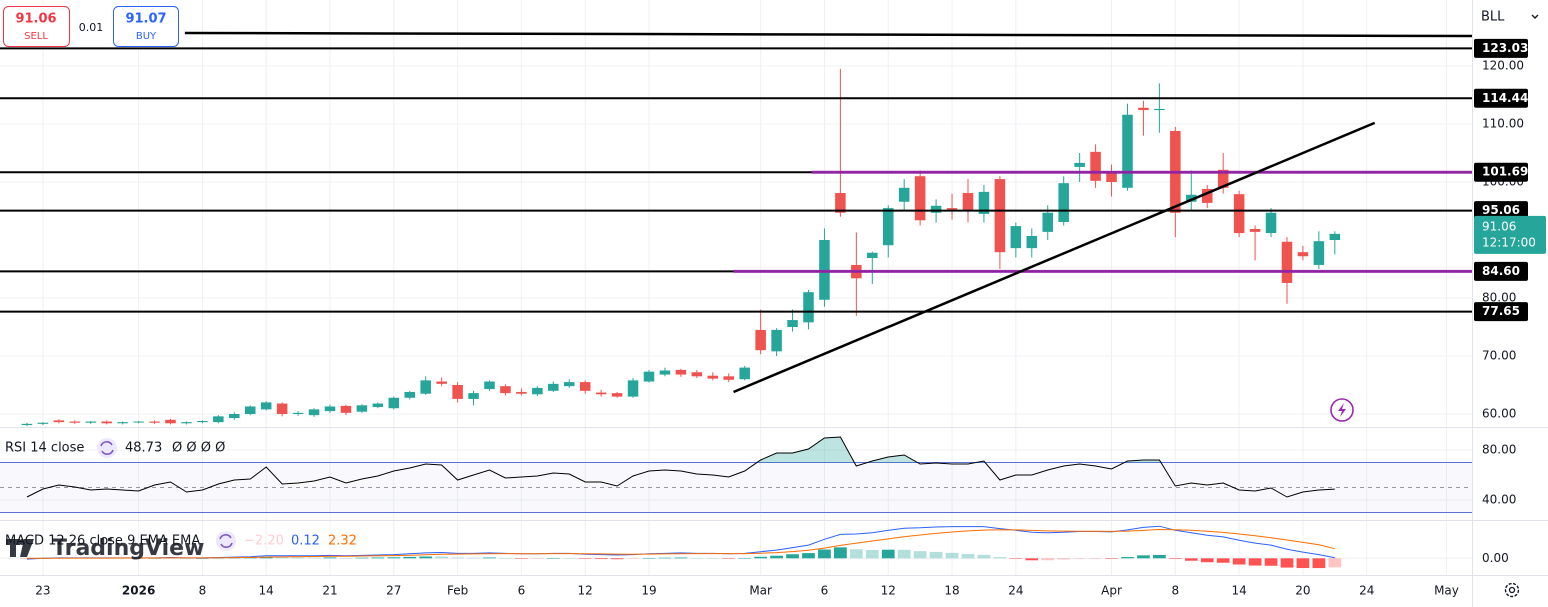 The width and height of the screenshot is (1548, 607). Describe the element at coordinates (44, 448) in the screenshot. I see `rsi-title: RSI 14 close` at that location.